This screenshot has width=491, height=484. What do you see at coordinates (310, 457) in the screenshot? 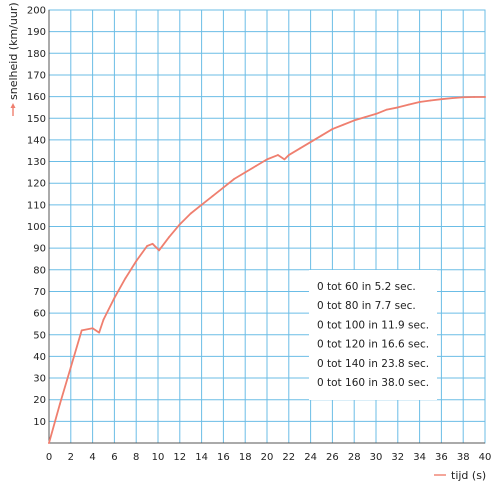
I see `x-tick-label: 24` at bounding box center [310, 457].